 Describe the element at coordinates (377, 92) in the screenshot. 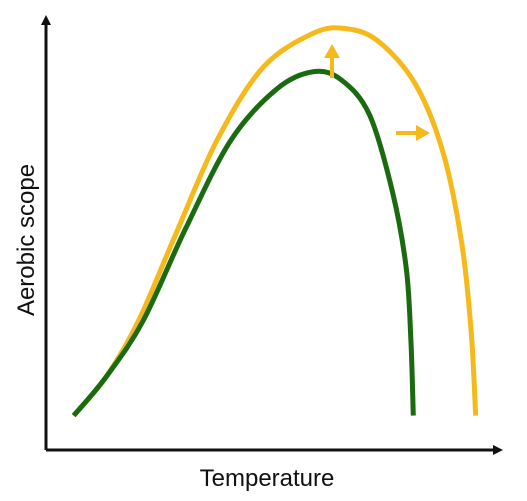

I see `annotations-group` at that location.